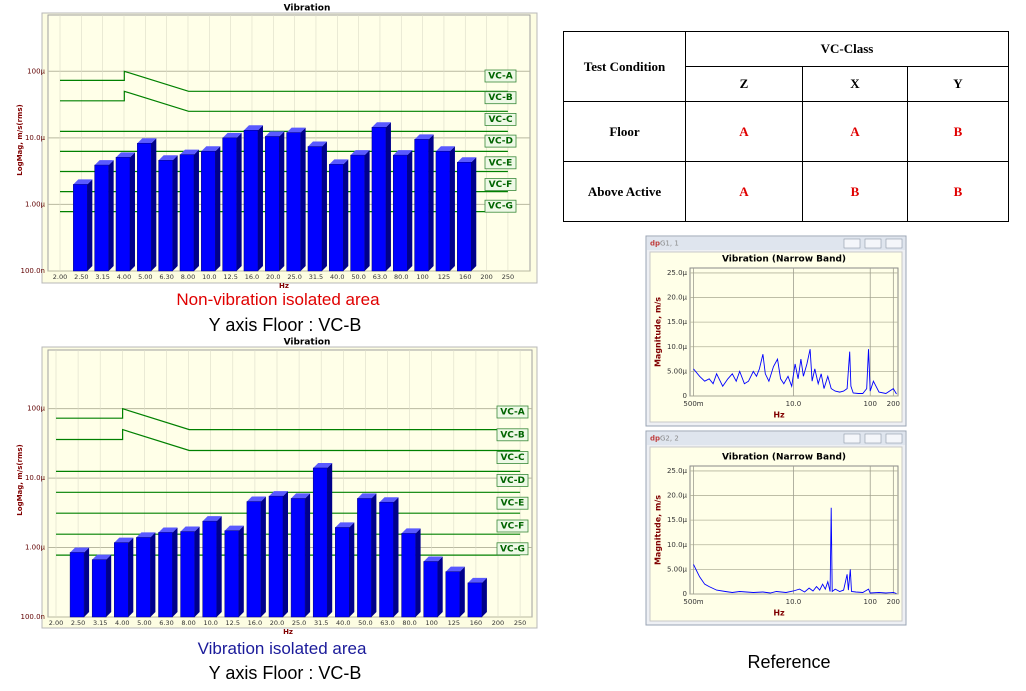 The height and width of the screenshot is (691, 1026). I want to click on y-tick-label: 25.0µ, so click(677, 471).